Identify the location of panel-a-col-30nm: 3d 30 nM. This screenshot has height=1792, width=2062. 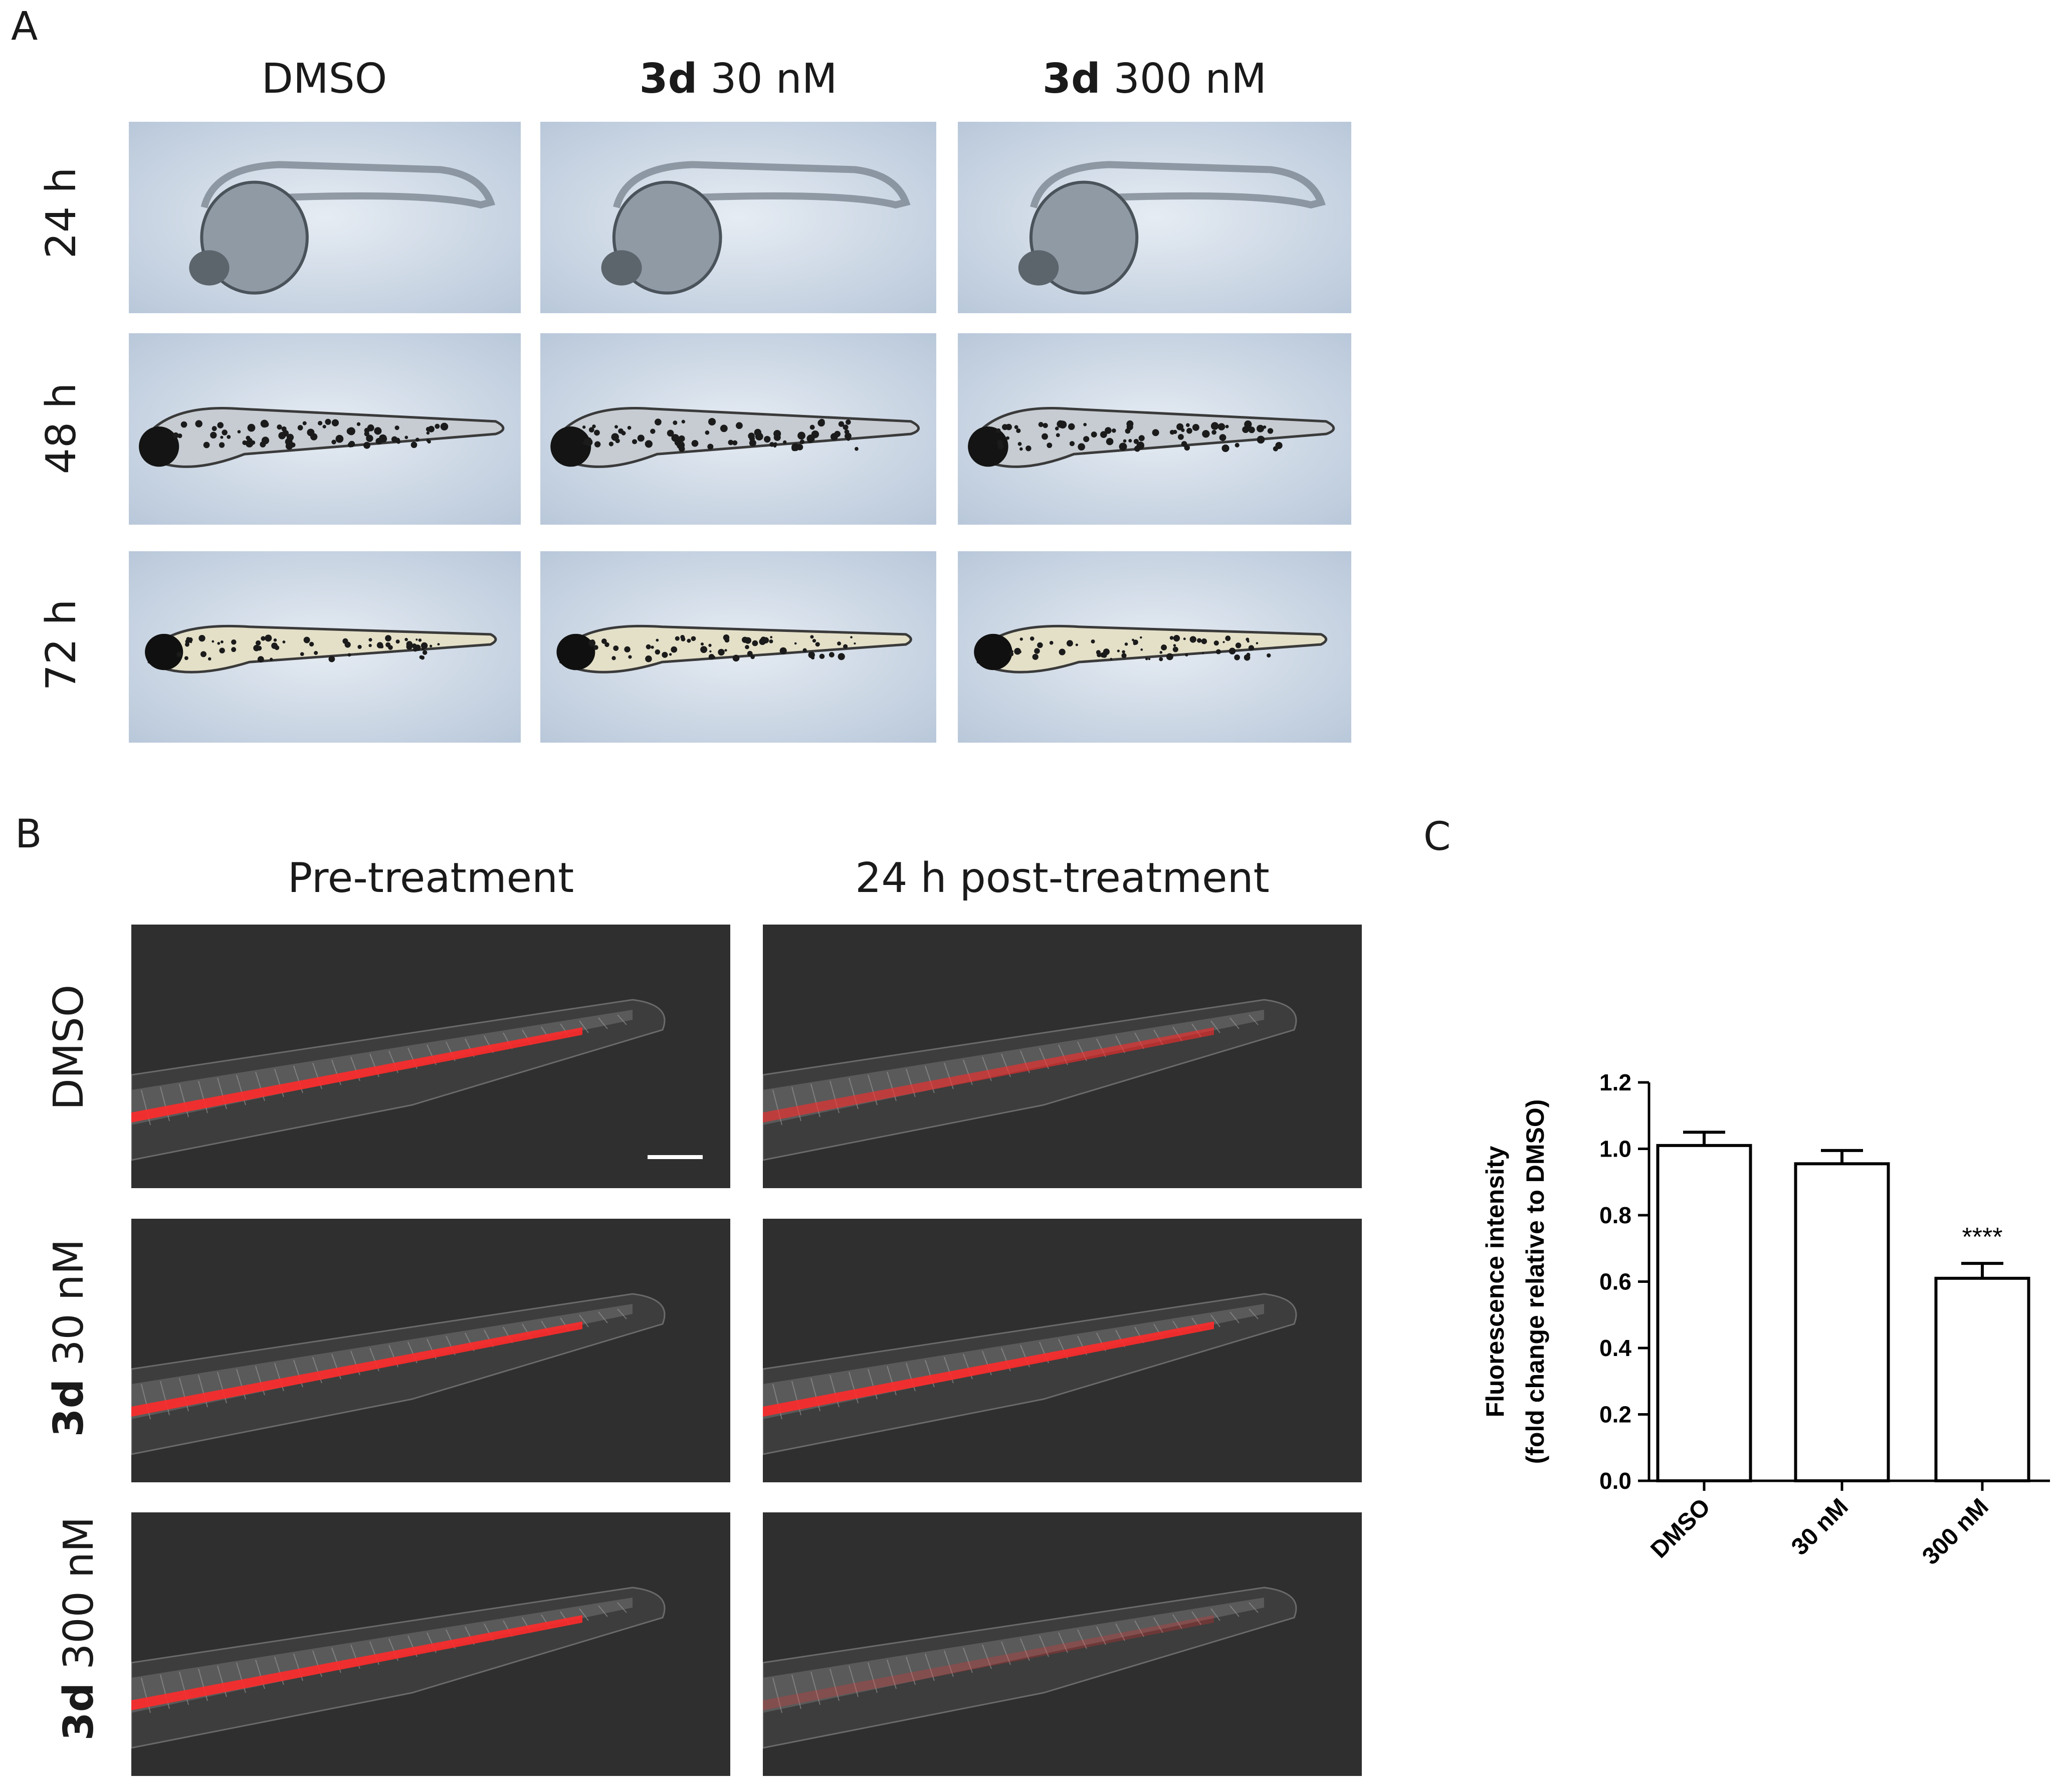
(738, 79).